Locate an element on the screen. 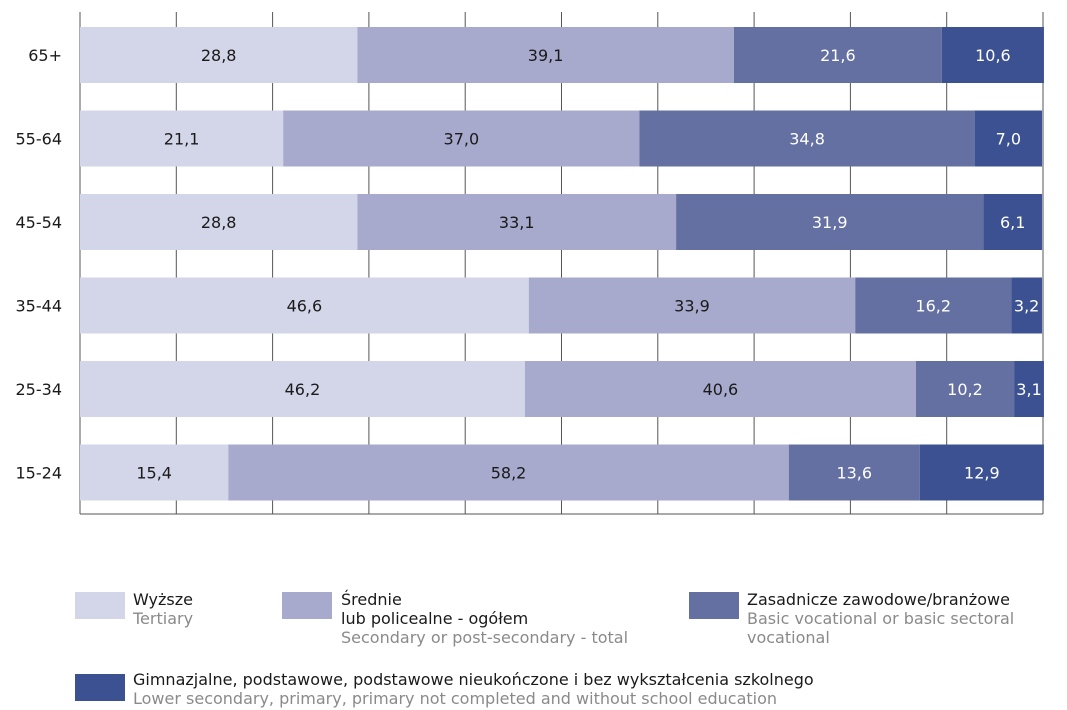 The width and height of the screenshot is (1067, 710). legend-swatch-lower-secondary is located at coordinates (100, 687).